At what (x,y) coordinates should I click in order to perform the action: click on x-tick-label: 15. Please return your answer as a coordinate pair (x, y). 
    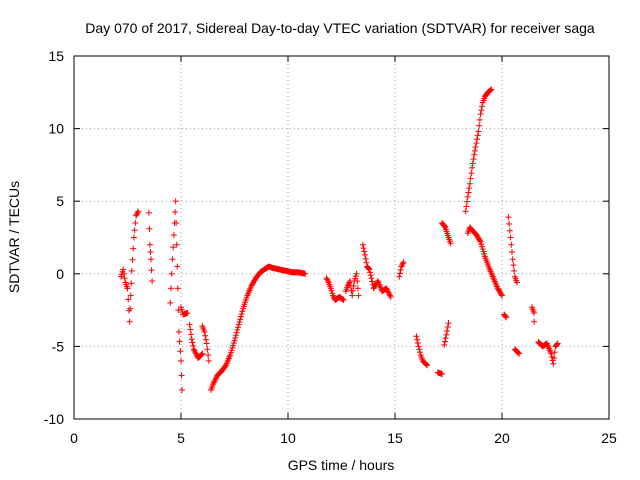
    Looking at the image, I should click on (395, 438).